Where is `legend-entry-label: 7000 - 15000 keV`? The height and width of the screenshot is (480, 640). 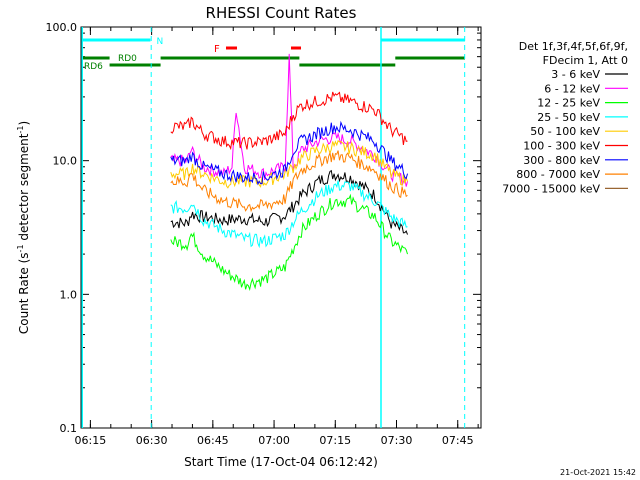 legend-entry-label: 7000 - 15000 keV is located at coordinates (551, 188).